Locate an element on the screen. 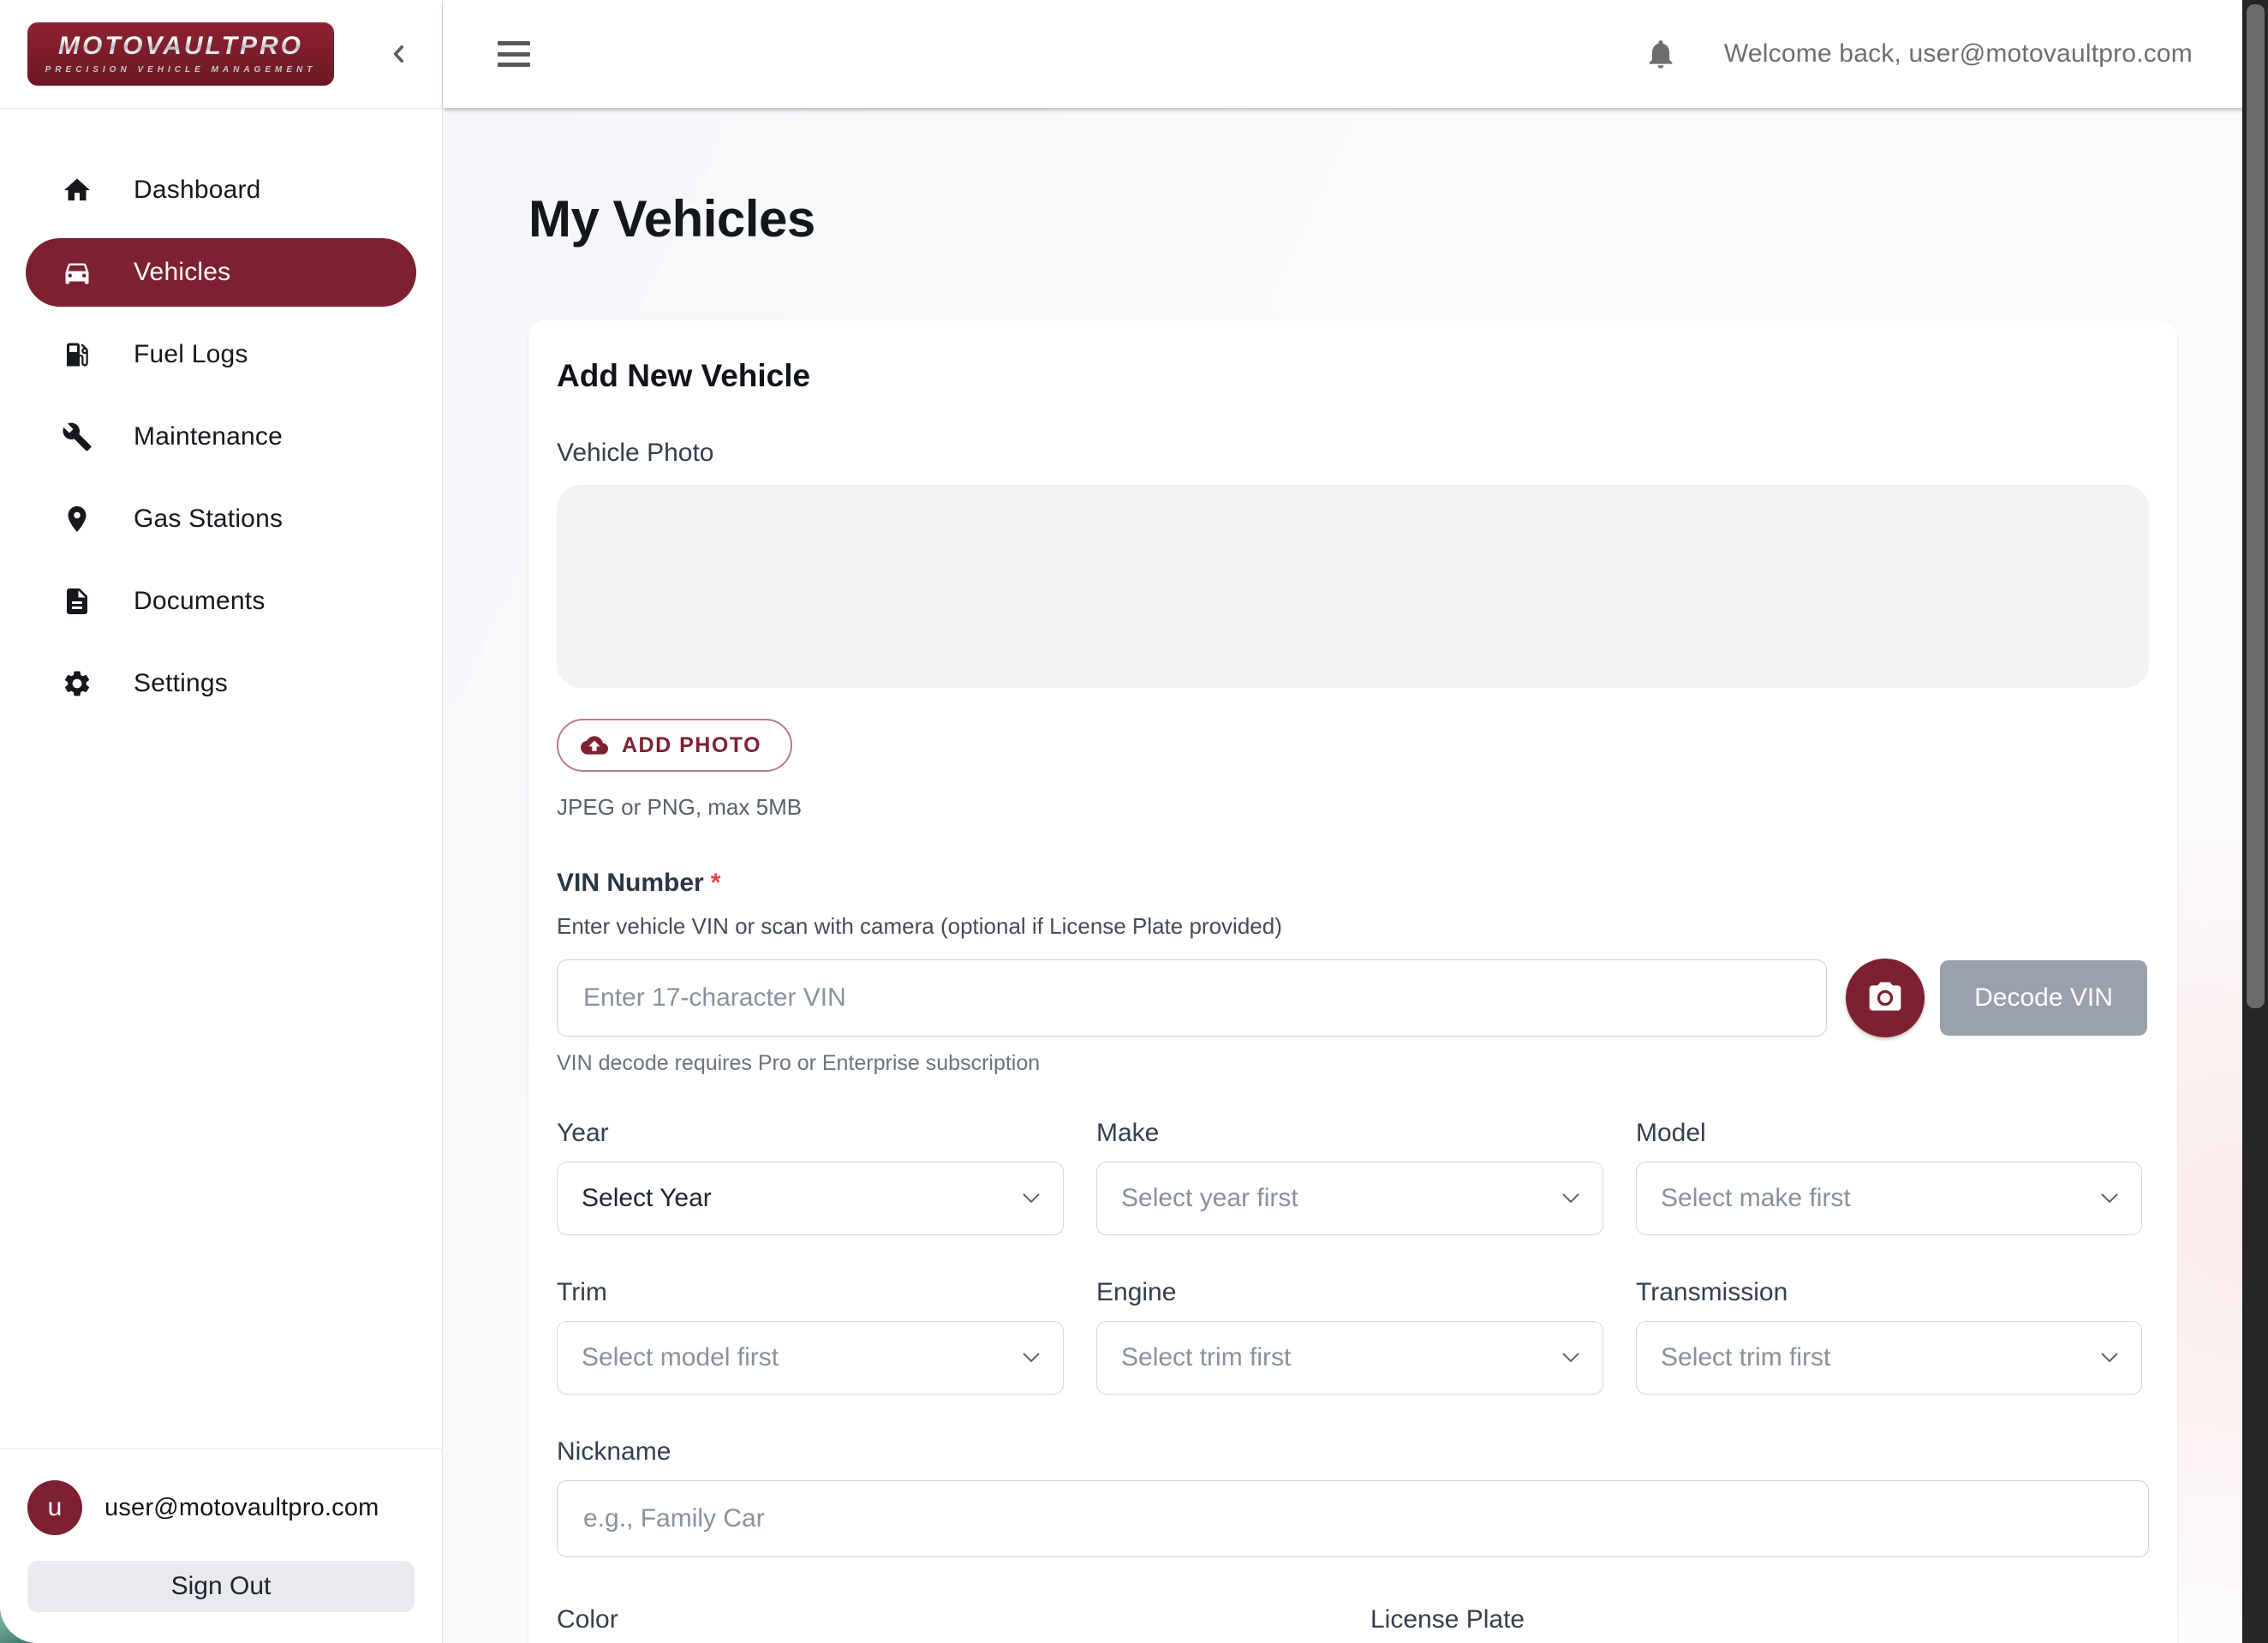 The height and width of the screenshot is (1643, 2268). add-photo-label: ADD PHOTO is located at coordinates (692, 744).